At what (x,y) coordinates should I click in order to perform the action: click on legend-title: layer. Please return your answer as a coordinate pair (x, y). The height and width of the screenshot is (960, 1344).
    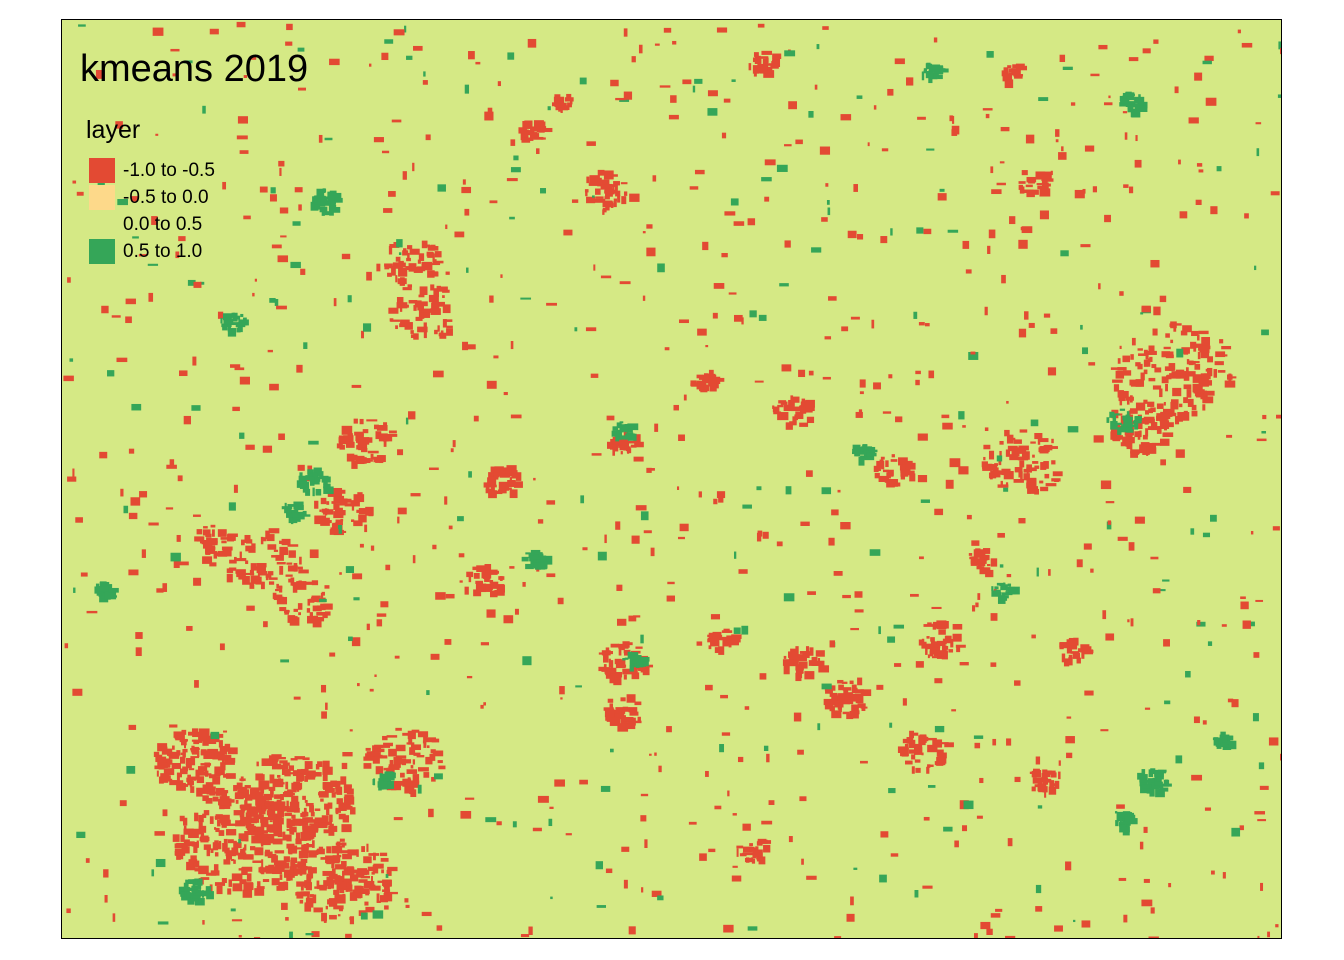
    Looking at the image, I should click on (113, 130).